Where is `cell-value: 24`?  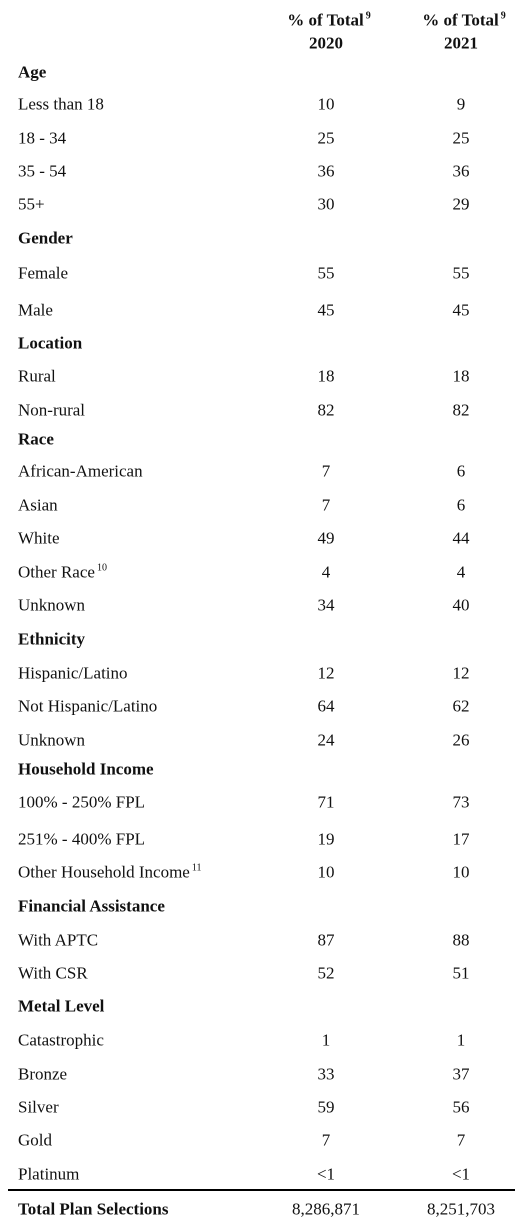
cell-value: 24 is located at coordinates (326, 740).